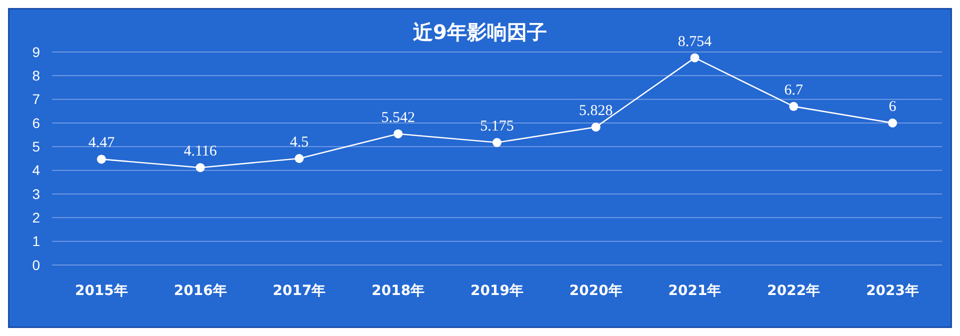 Image resolution: width=960 pixels, height=336 pixels. I want to click on y-tick-label: 3, so click(36, 194).